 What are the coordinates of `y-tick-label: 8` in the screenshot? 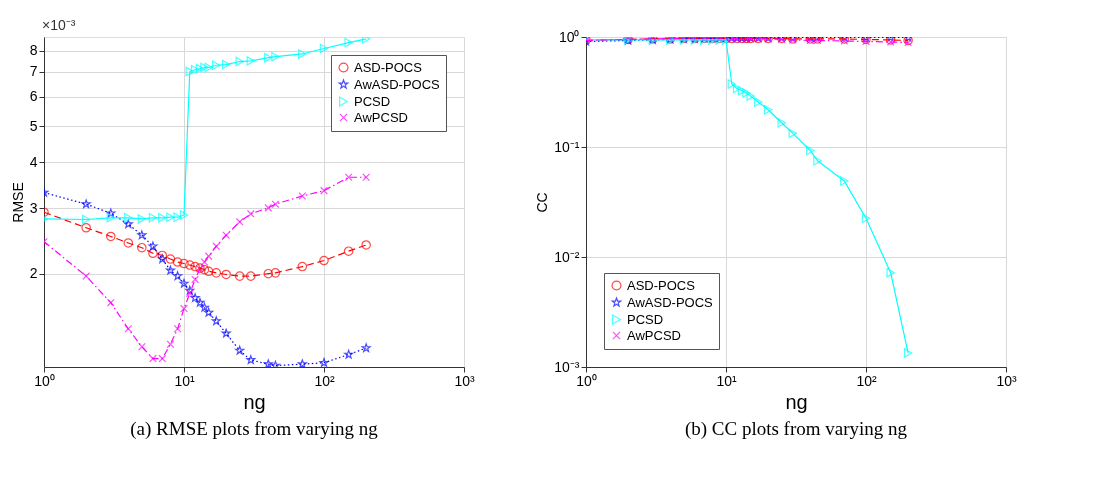 It's located at (33, 50).